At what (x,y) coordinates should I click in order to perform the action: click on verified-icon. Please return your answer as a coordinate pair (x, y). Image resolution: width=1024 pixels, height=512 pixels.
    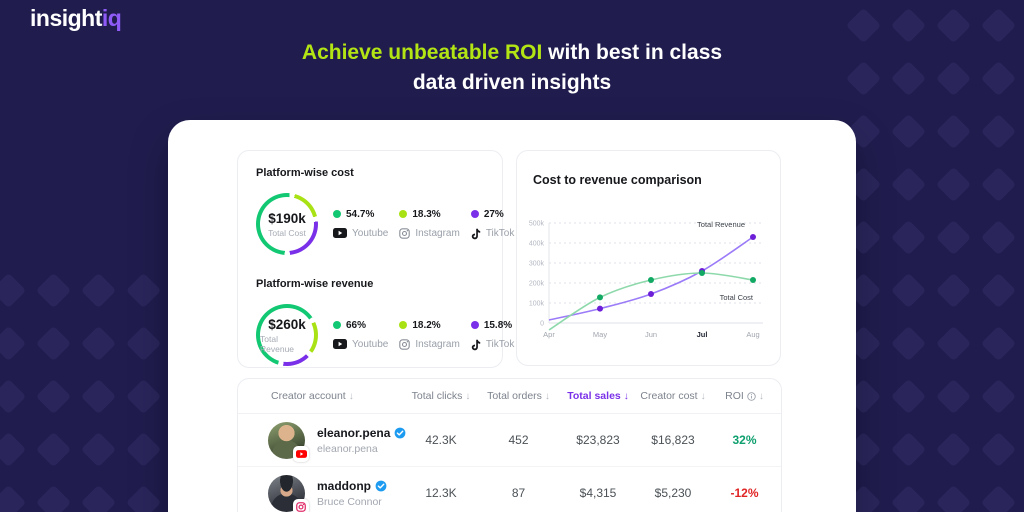
    Looking at the image, I should click on (400, 432).